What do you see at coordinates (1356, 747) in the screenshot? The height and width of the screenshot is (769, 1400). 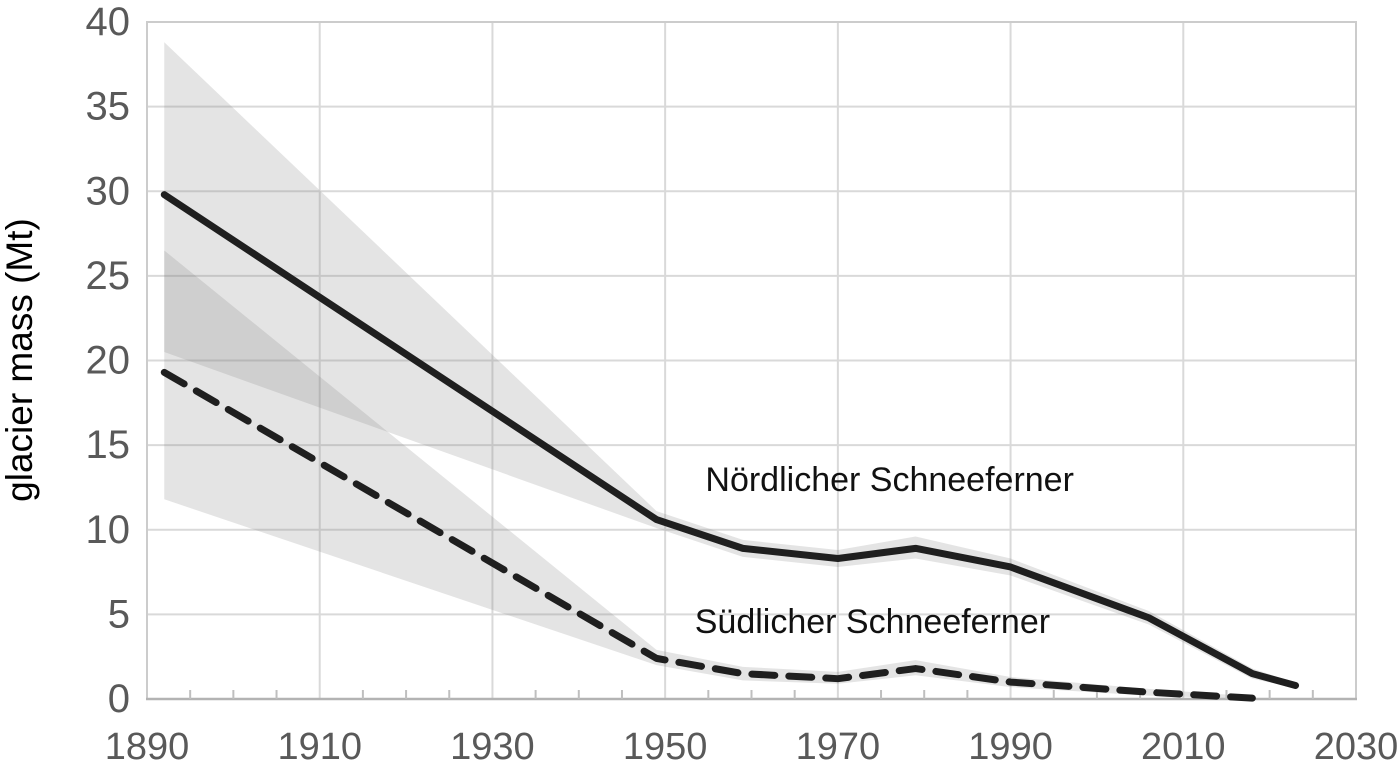 I see `x-tick-label: 2030` at bounding box center [1356, 747].